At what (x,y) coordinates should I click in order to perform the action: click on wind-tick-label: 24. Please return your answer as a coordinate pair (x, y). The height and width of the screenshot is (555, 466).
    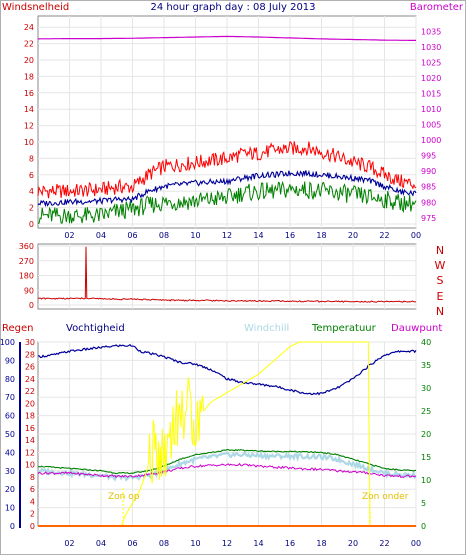
    Looking at the image, I should click on (29, 27).